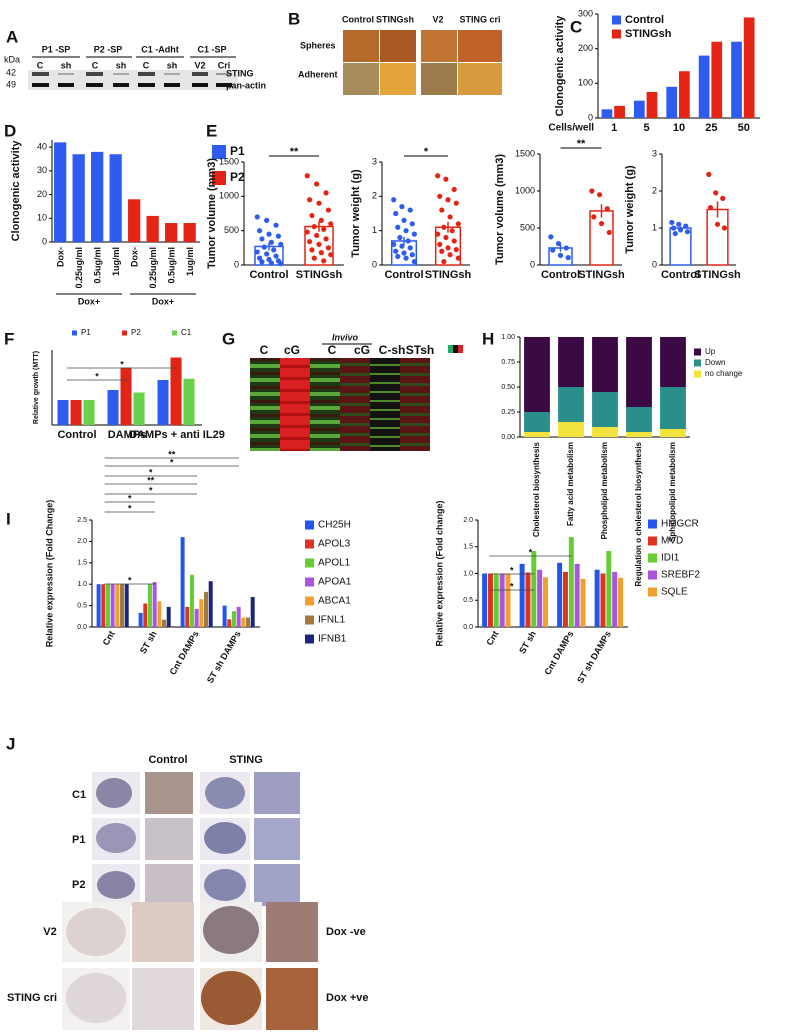 The width and height of the screenshot is (785, 1035). Describe the element at coordinates (228, 338) in the screenshot. I see `panel-label: G` at that location.